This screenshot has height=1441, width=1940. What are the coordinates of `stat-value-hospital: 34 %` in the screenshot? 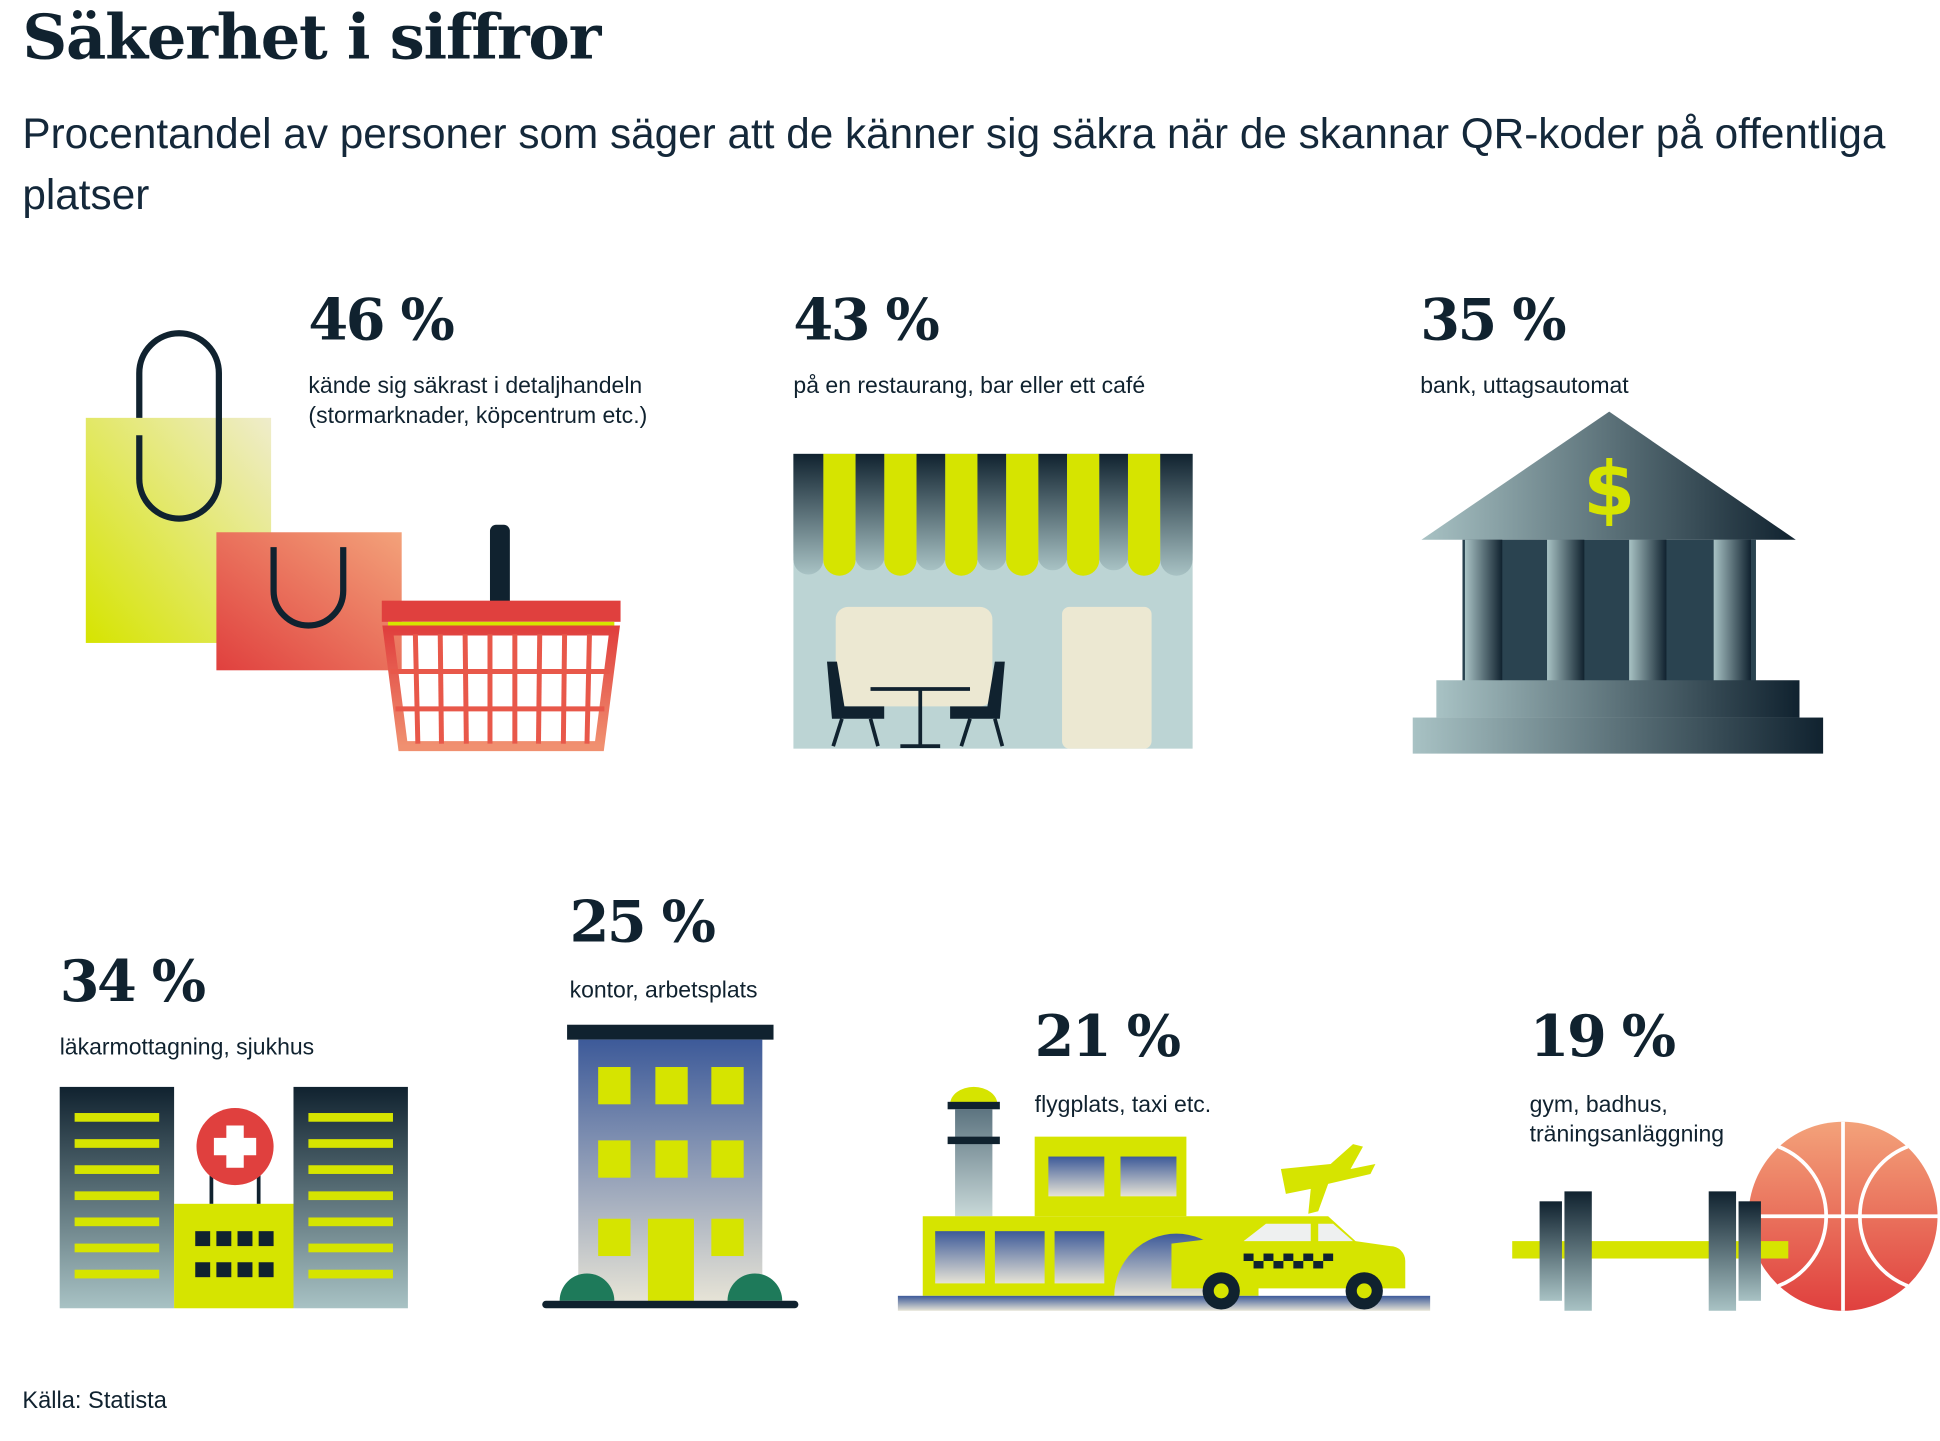 It's located at (132, 981).